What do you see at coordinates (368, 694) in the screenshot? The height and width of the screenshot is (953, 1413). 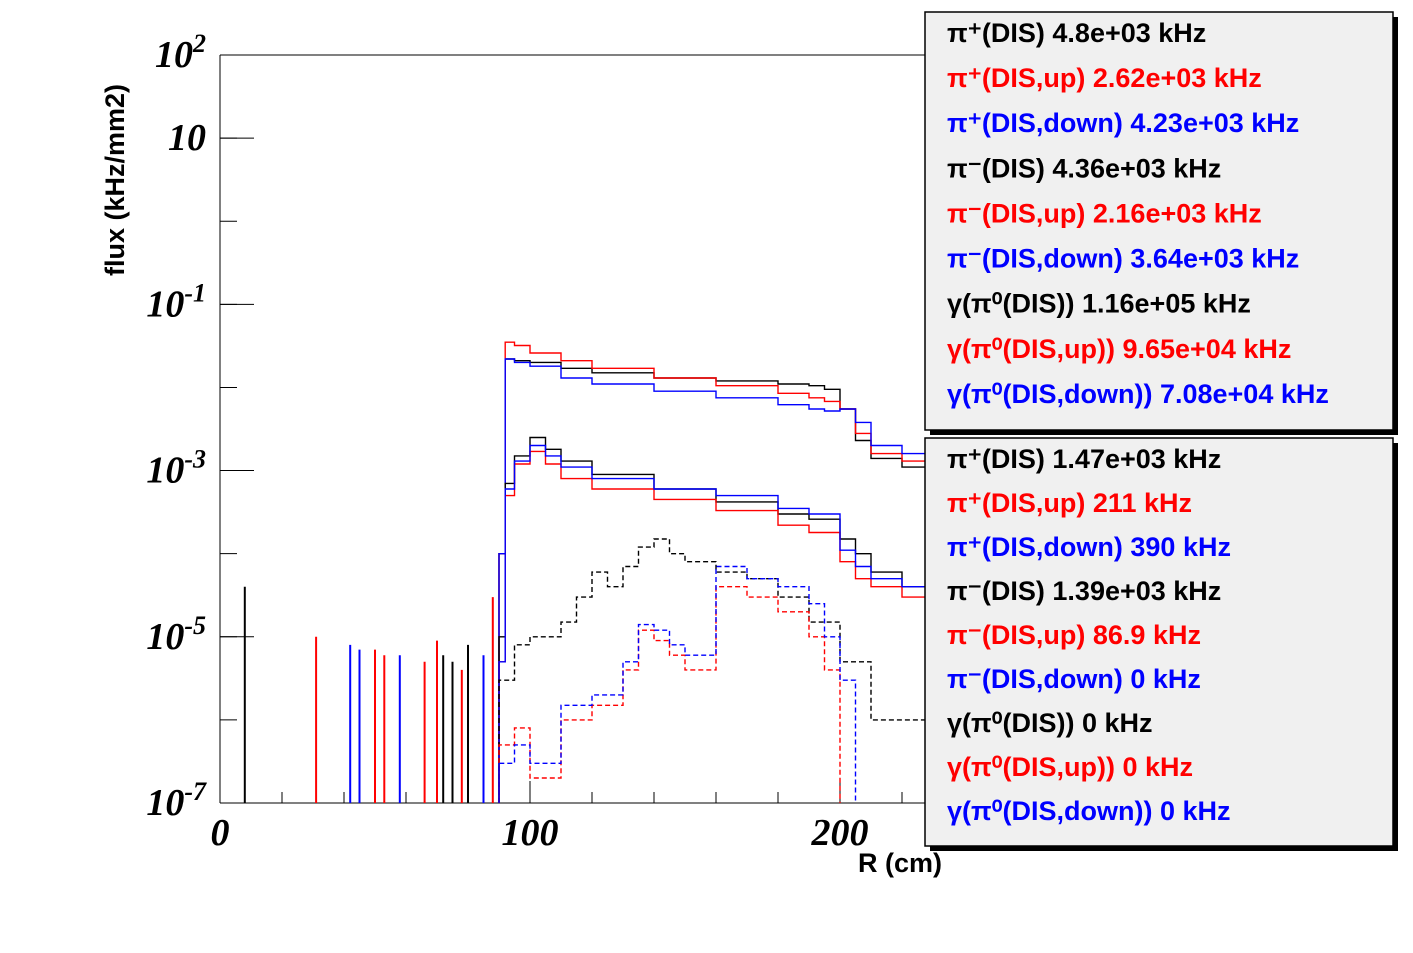 I see `spike-layer` at bounding box center [368, 694].